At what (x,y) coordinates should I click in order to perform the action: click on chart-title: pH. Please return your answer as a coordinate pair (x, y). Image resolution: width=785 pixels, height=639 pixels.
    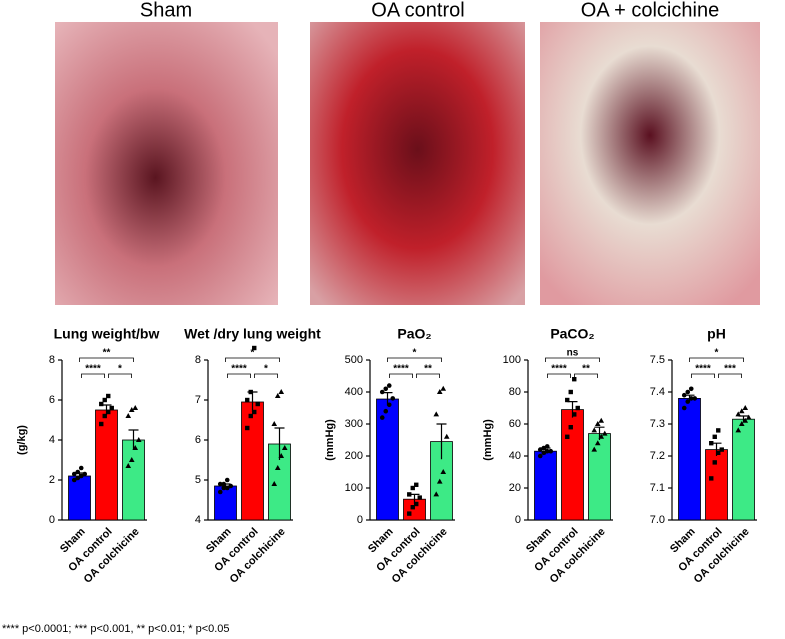
    Looking at the image, I should click on (716, 334).